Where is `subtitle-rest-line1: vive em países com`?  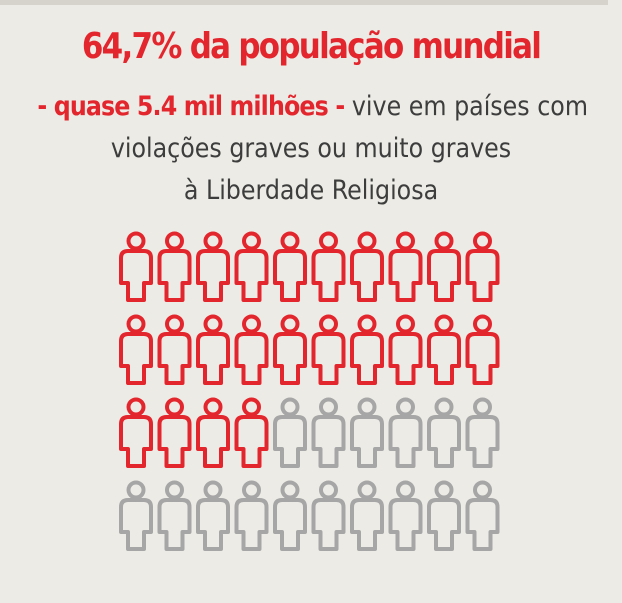
subtitle-rest-line1: vive em países com is located at coordinates (466, 106).